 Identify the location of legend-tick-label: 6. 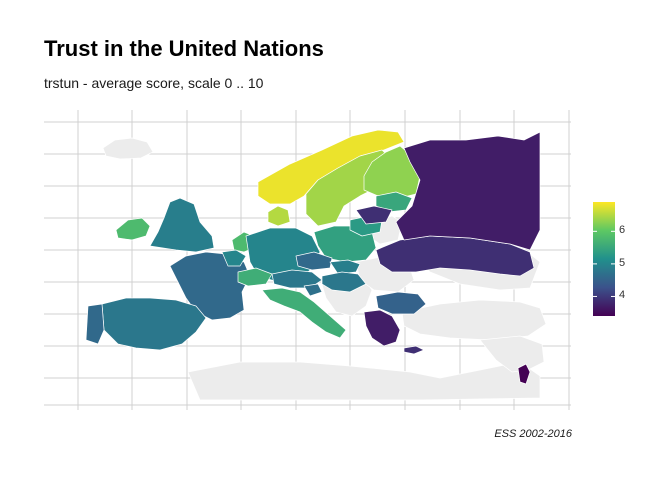
(622, 230).